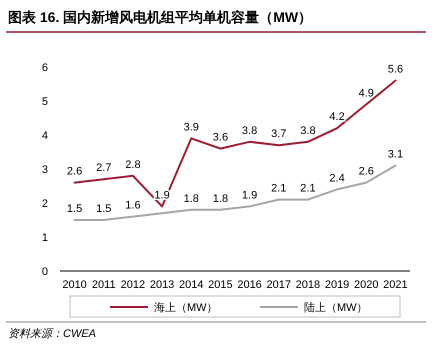 Image resolution: width=432 pixels, height=348 pixels. What do you see at coordinates (74, 285) in the screenshot?
I see `x-tick-label: 2010` at bounding box center [74, 285].